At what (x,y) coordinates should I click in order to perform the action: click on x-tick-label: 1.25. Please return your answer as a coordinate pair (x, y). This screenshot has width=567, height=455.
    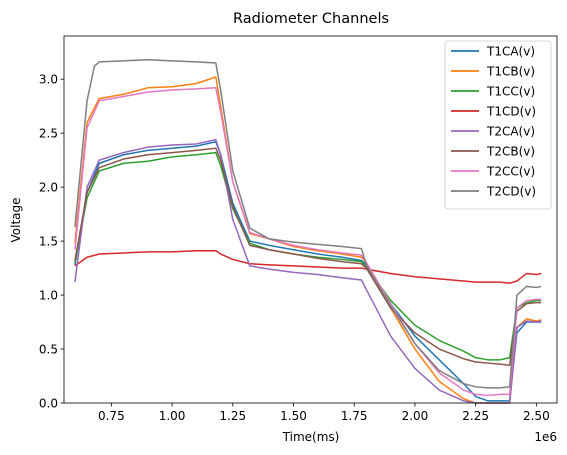
    Looking at the image, I should click on (232, 416).